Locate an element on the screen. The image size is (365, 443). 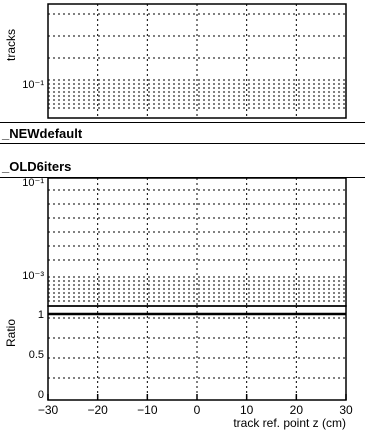
legend-entry-old-6iters: _OLD6iters is located at coordinates (182, 167).